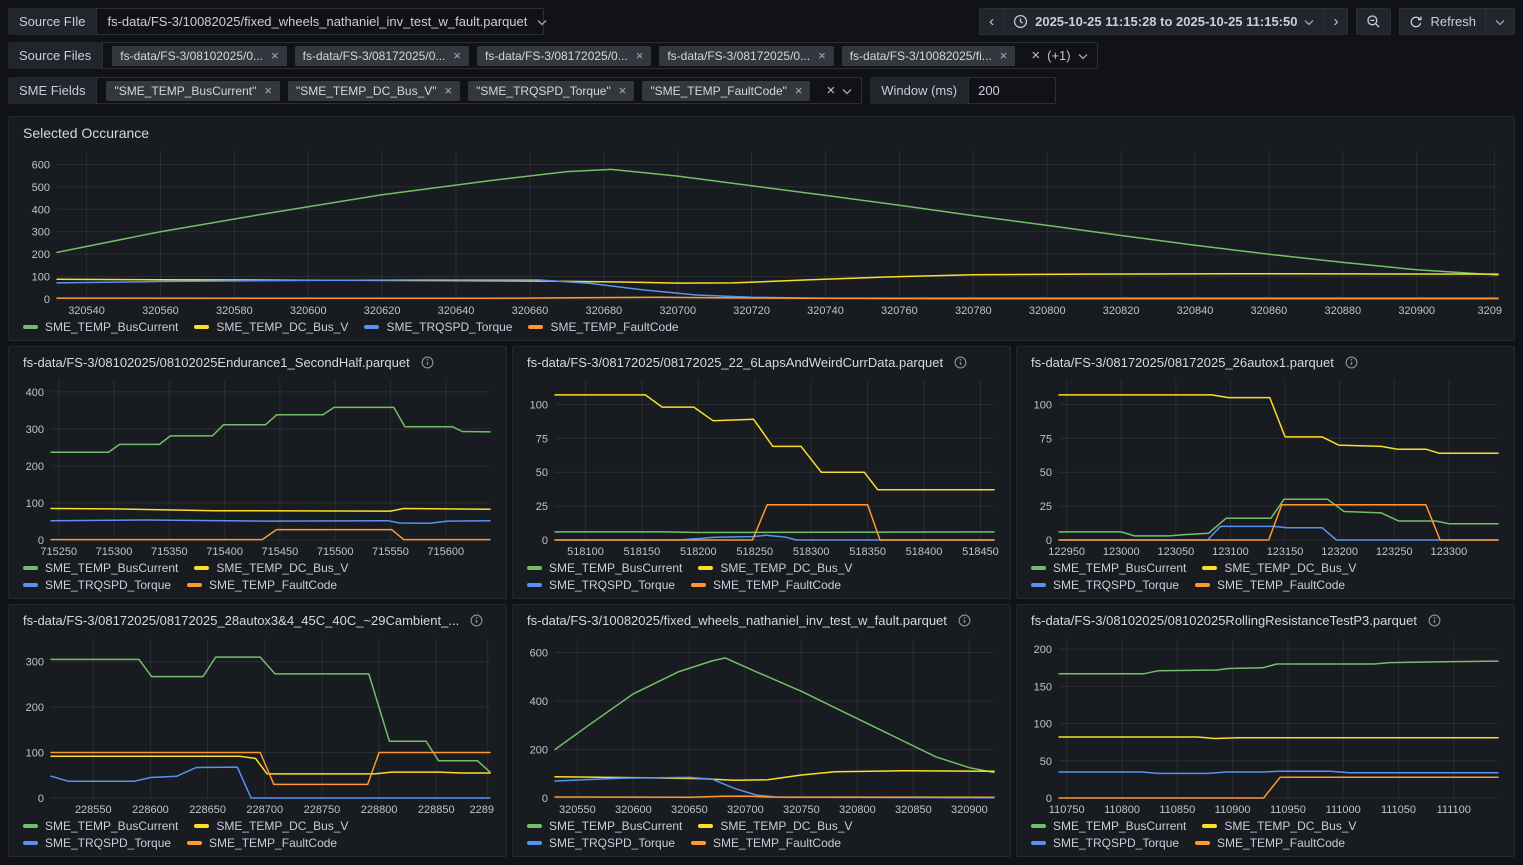 The image size is (1523, 865). I want to click on svg-text: 320700, so click(677, 311).